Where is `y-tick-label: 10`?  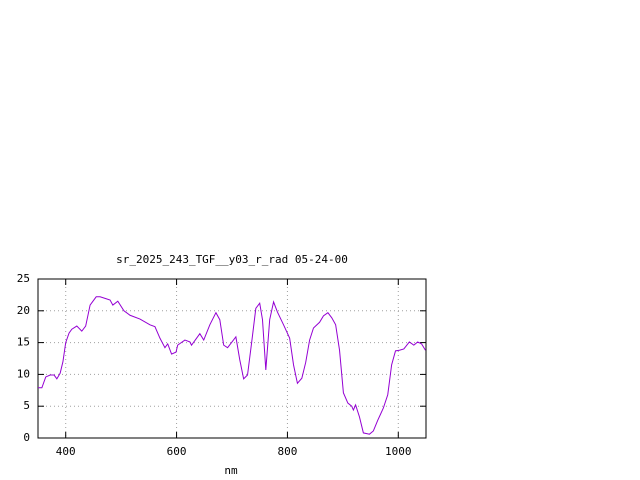 y-tick-label: 10 is located at coordinates (23, 373).